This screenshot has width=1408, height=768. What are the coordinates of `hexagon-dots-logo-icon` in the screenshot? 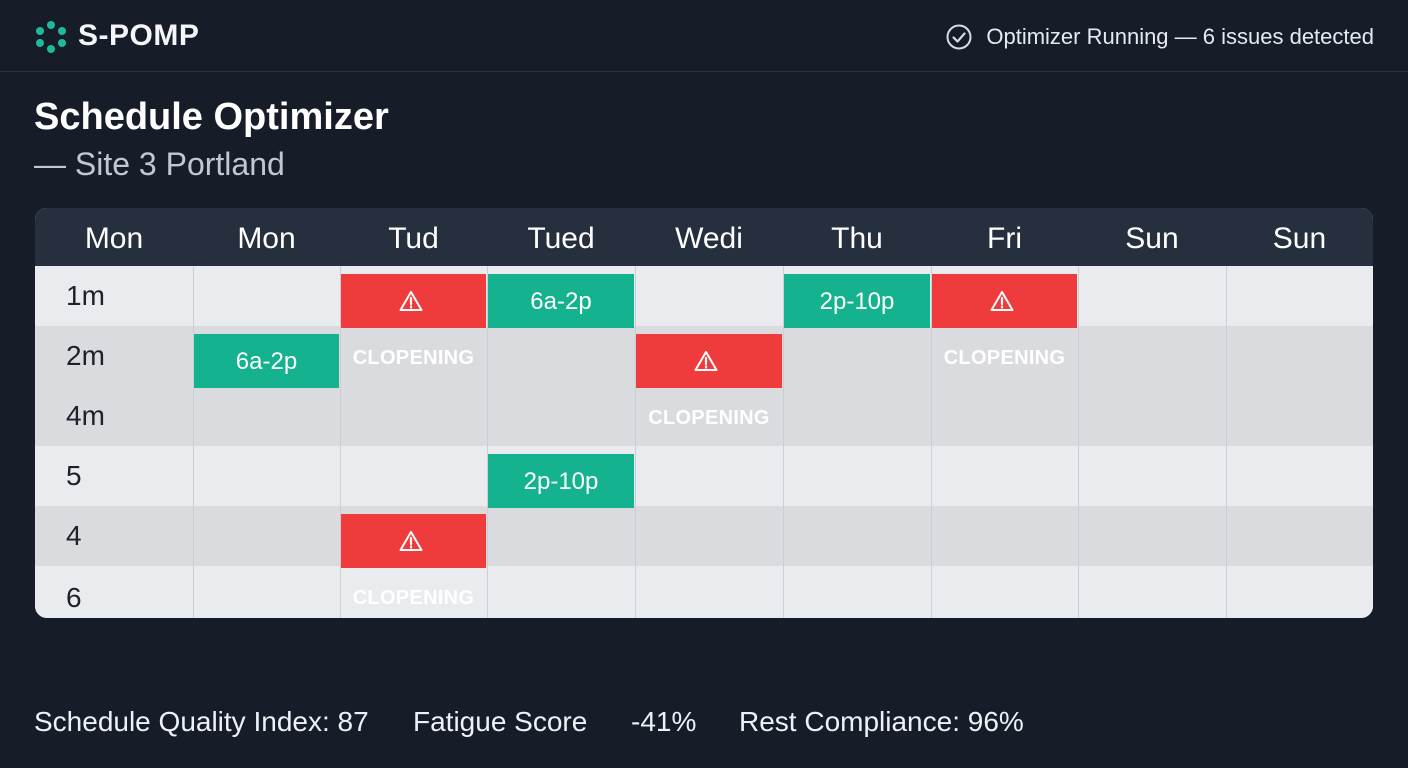 It's located at (51, 36).